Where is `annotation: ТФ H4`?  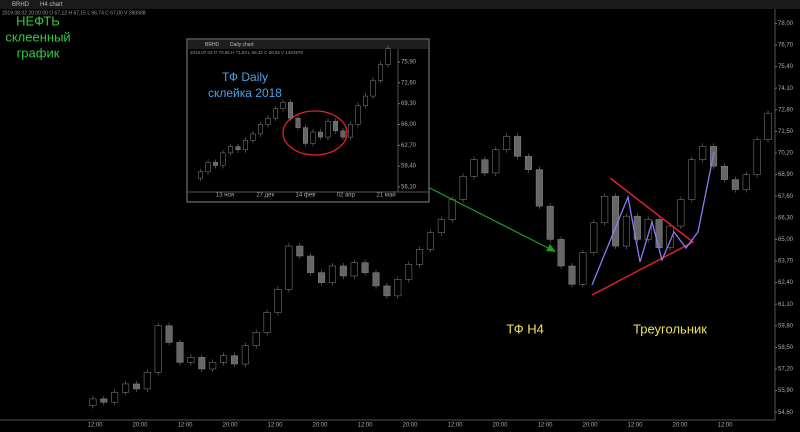 annotation: ТФ H4 is located at coordinates (525, 328).